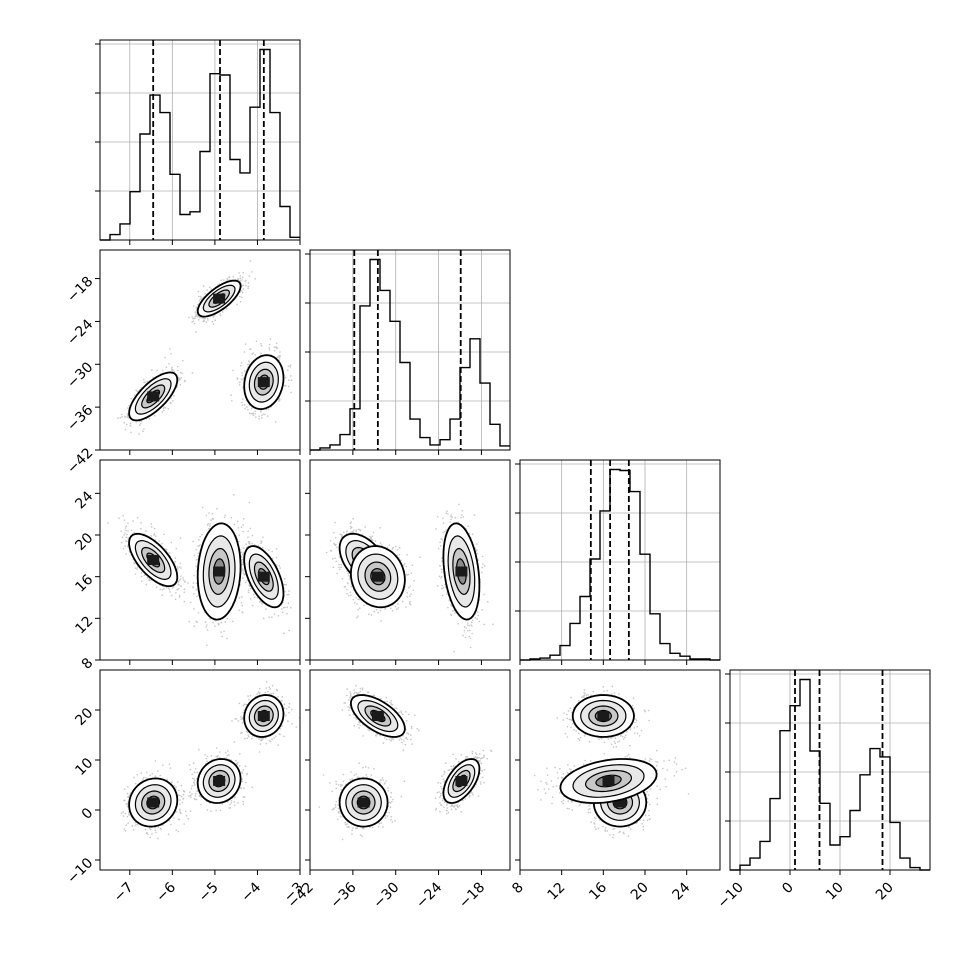  What do you see at coordinates (518, 889) in the screenshot?
I see `x-tick-label: 8` at bounding box center [518, 889].